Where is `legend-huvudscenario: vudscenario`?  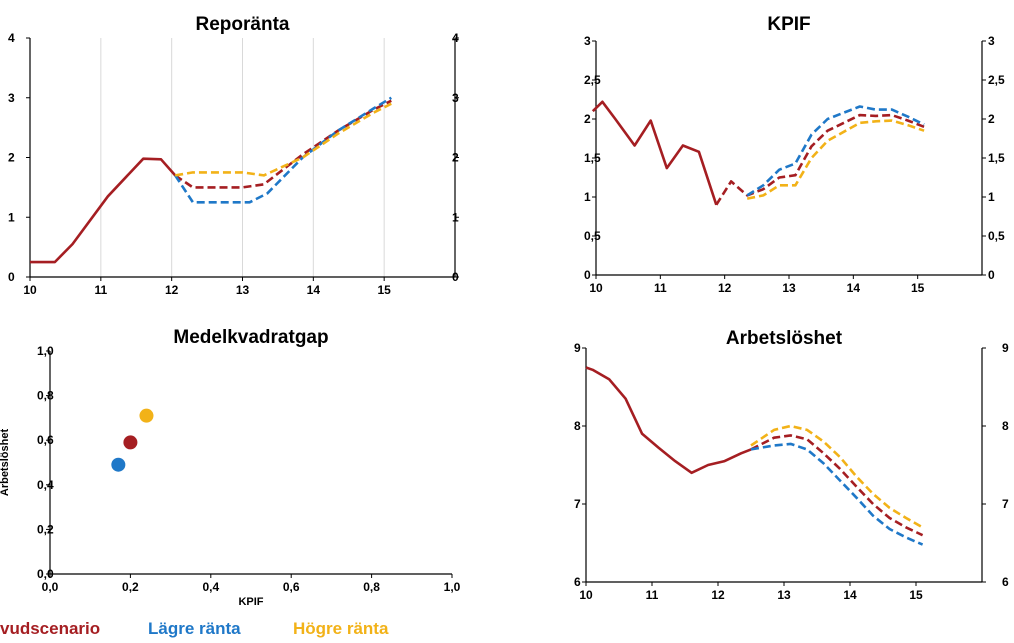
legend-huvudscenario: vudscenario is located at coordinates (50, 628).